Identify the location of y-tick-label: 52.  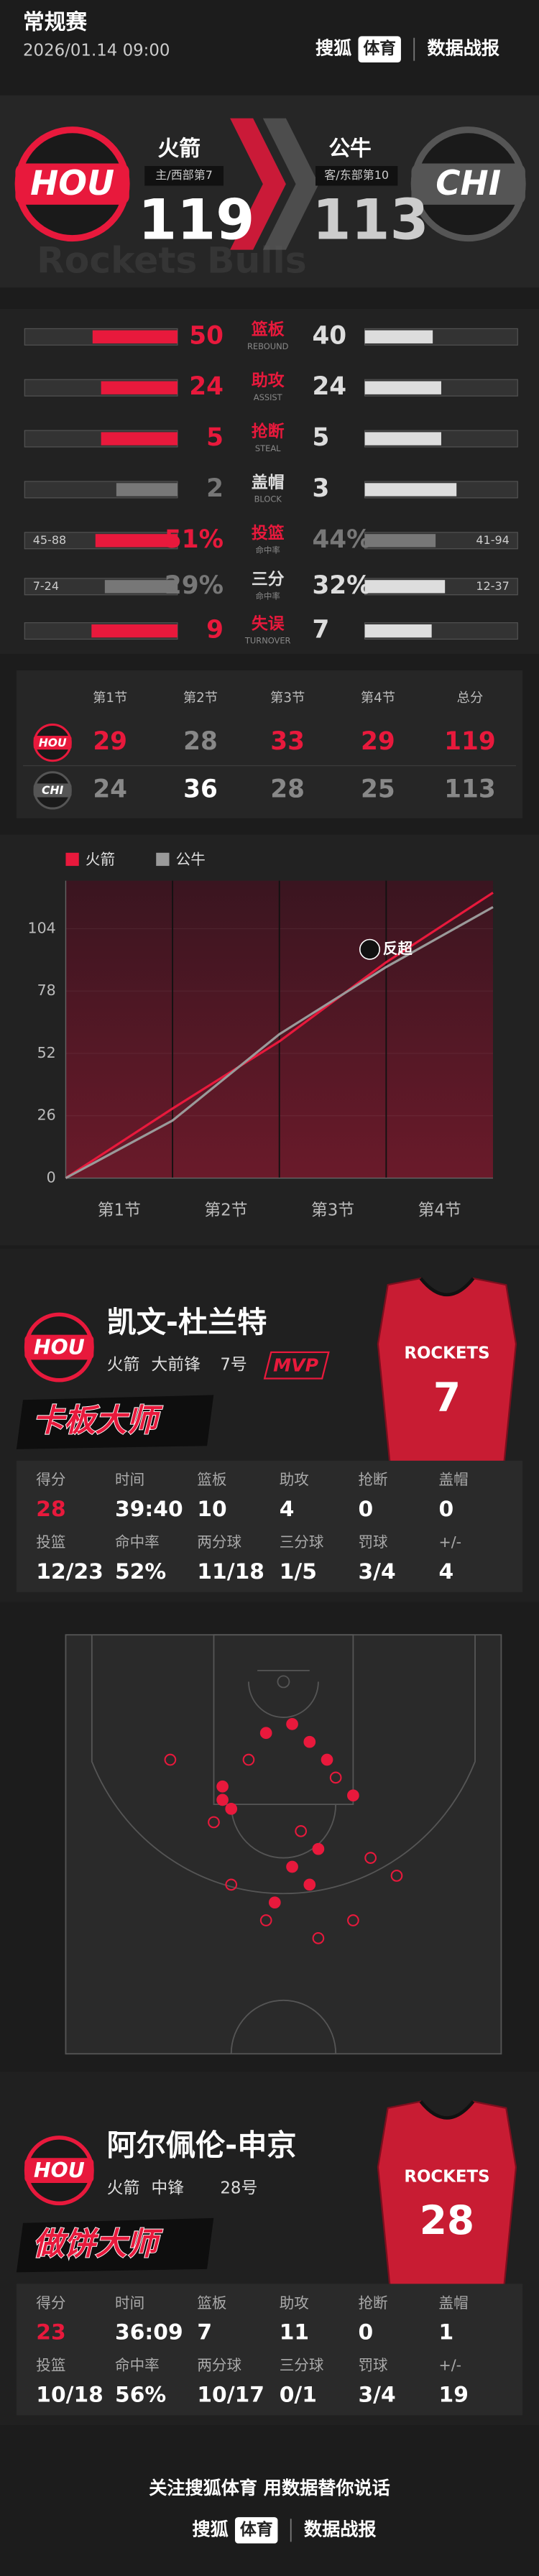
(47, 1053).